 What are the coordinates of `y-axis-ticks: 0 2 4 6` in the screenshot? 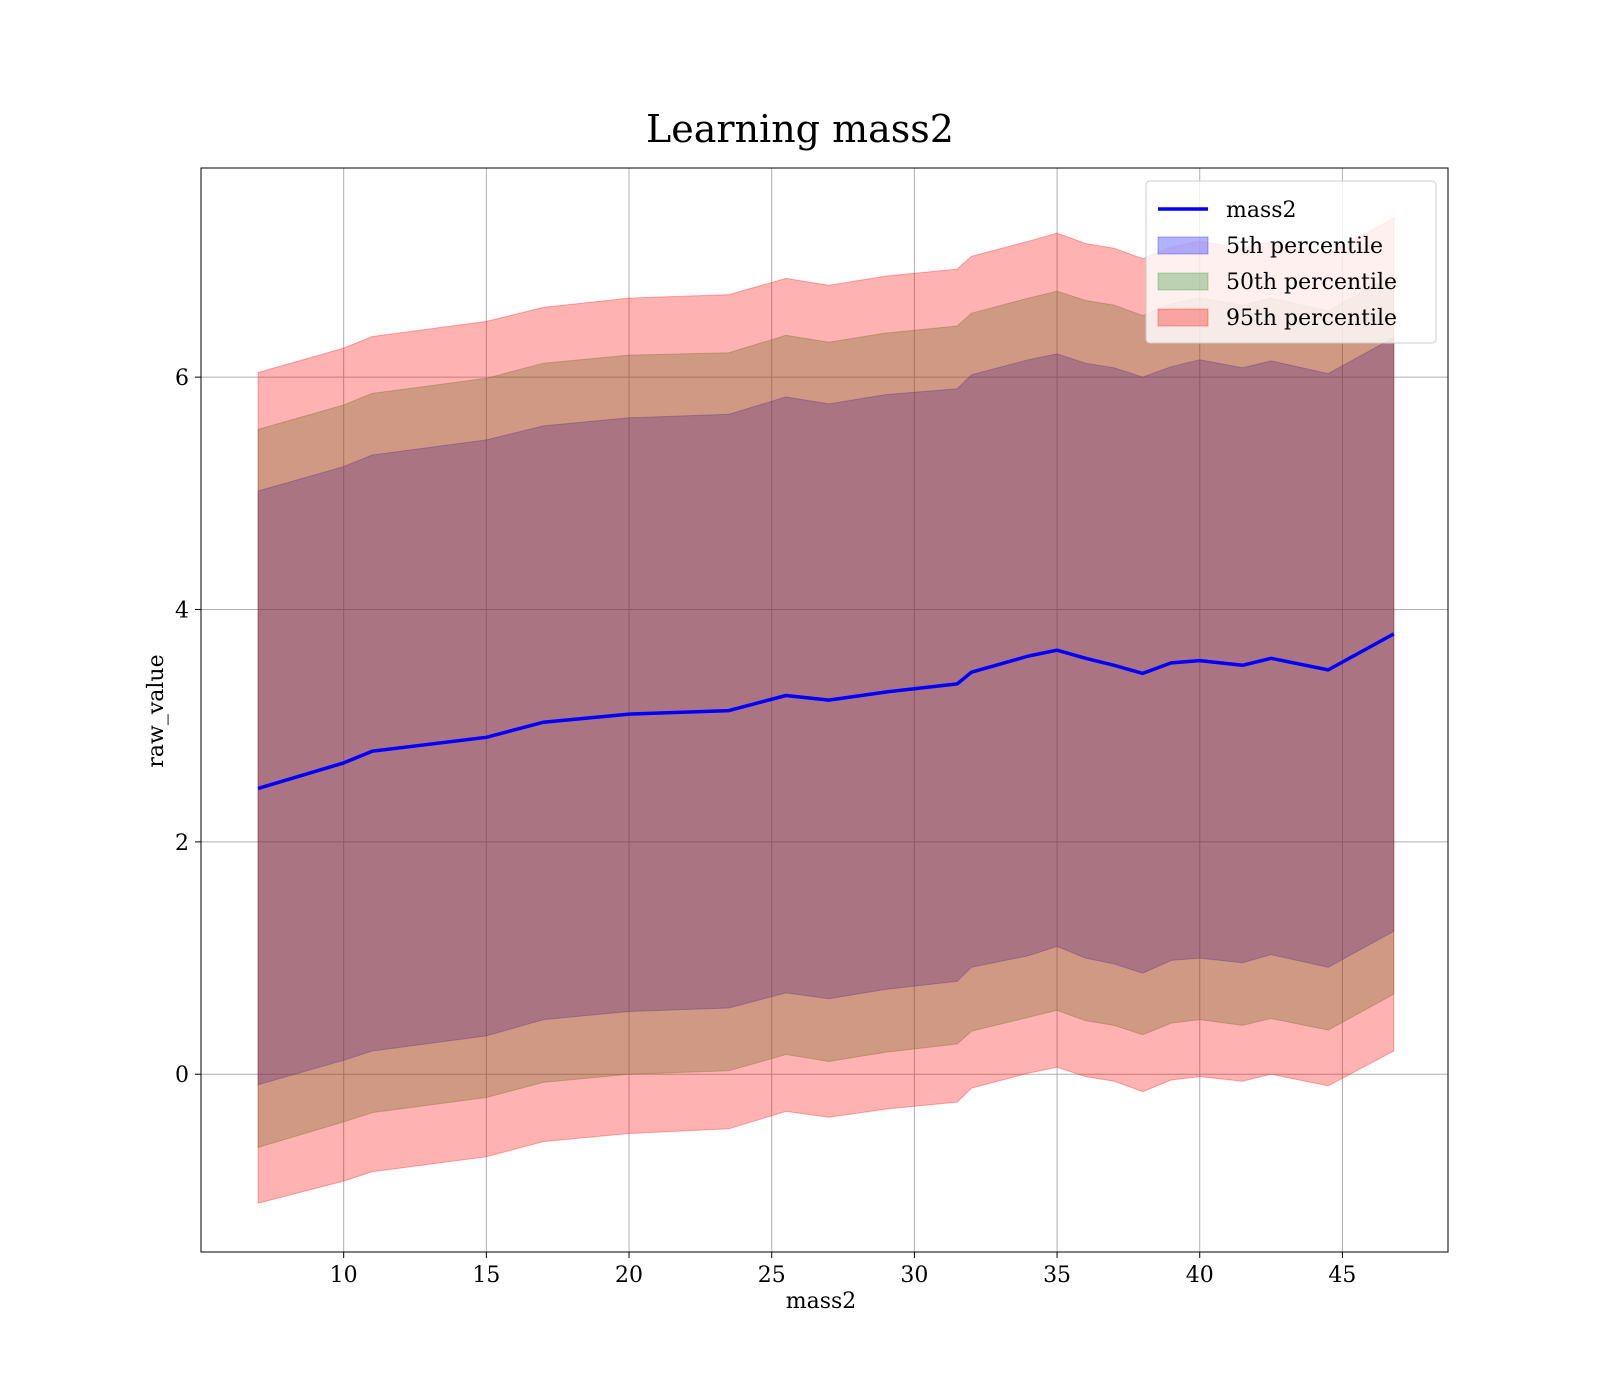 It's located at (188, 727).